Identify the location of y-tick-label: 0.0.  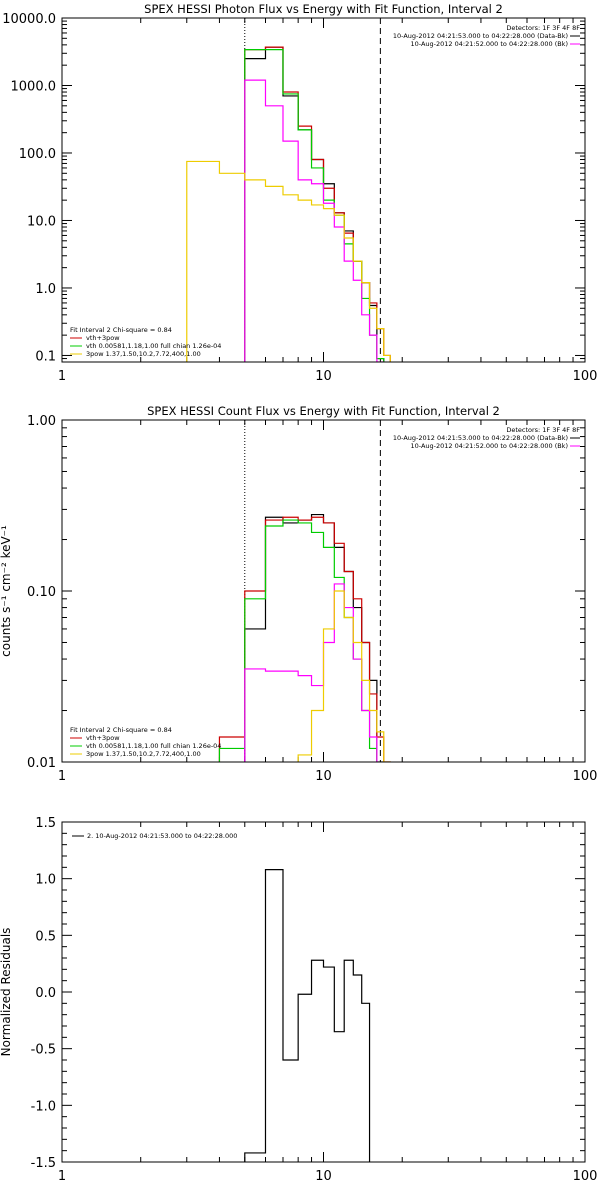
(45, 993).